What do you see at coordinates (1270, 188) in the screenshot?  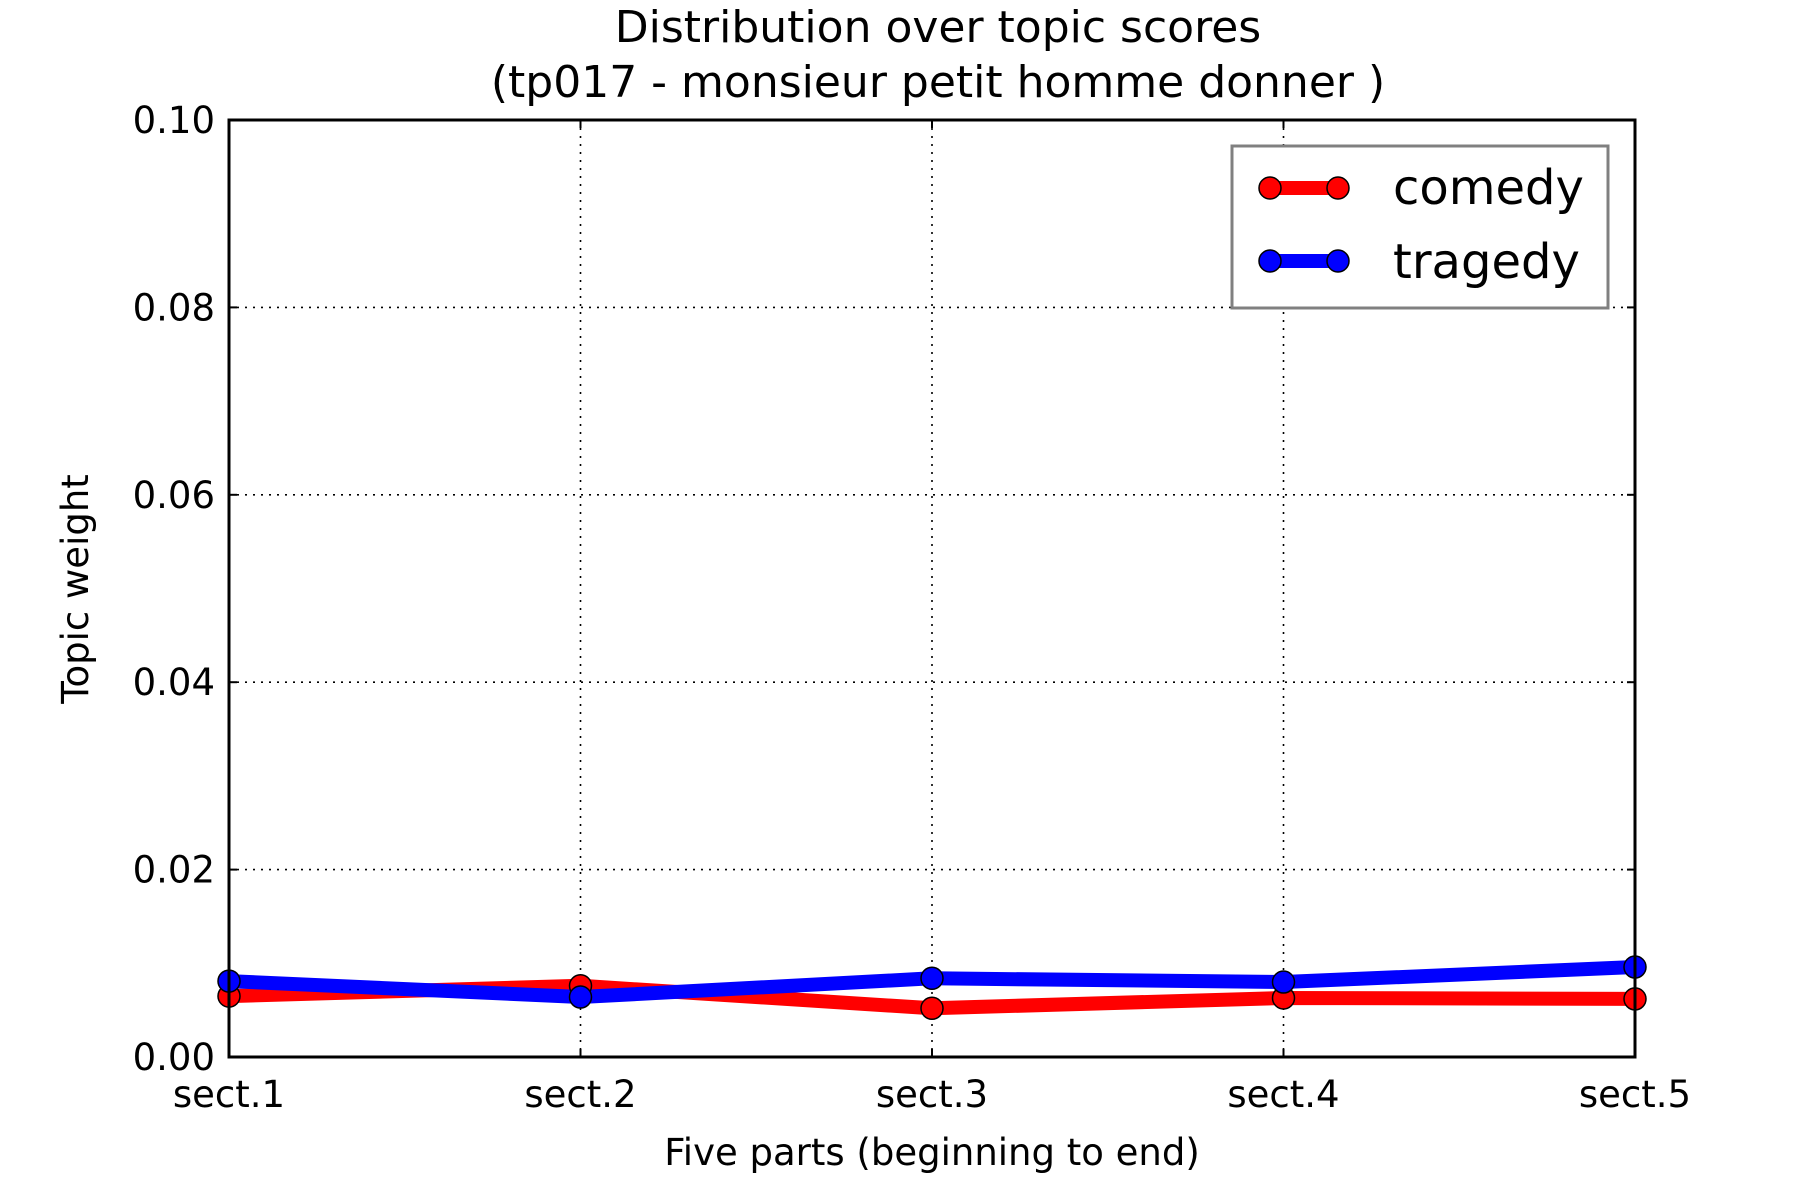 I see `legend-marker-comedy-start` at bounding box center [1270, 188].